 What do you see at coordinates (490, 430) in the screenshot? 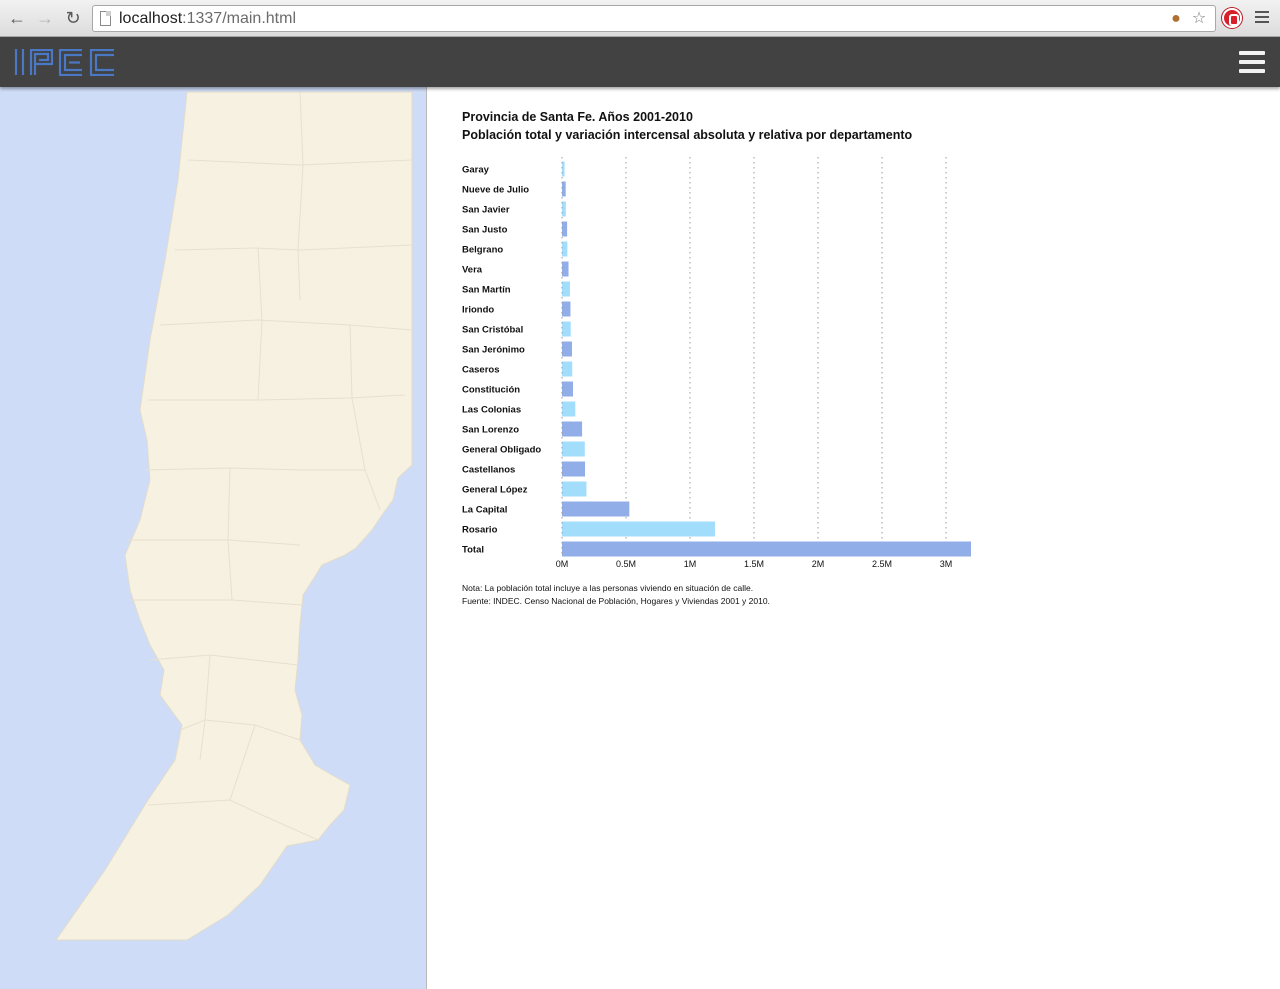
I see `row-label: San Lorenzo` at bounding box center [490, 430].